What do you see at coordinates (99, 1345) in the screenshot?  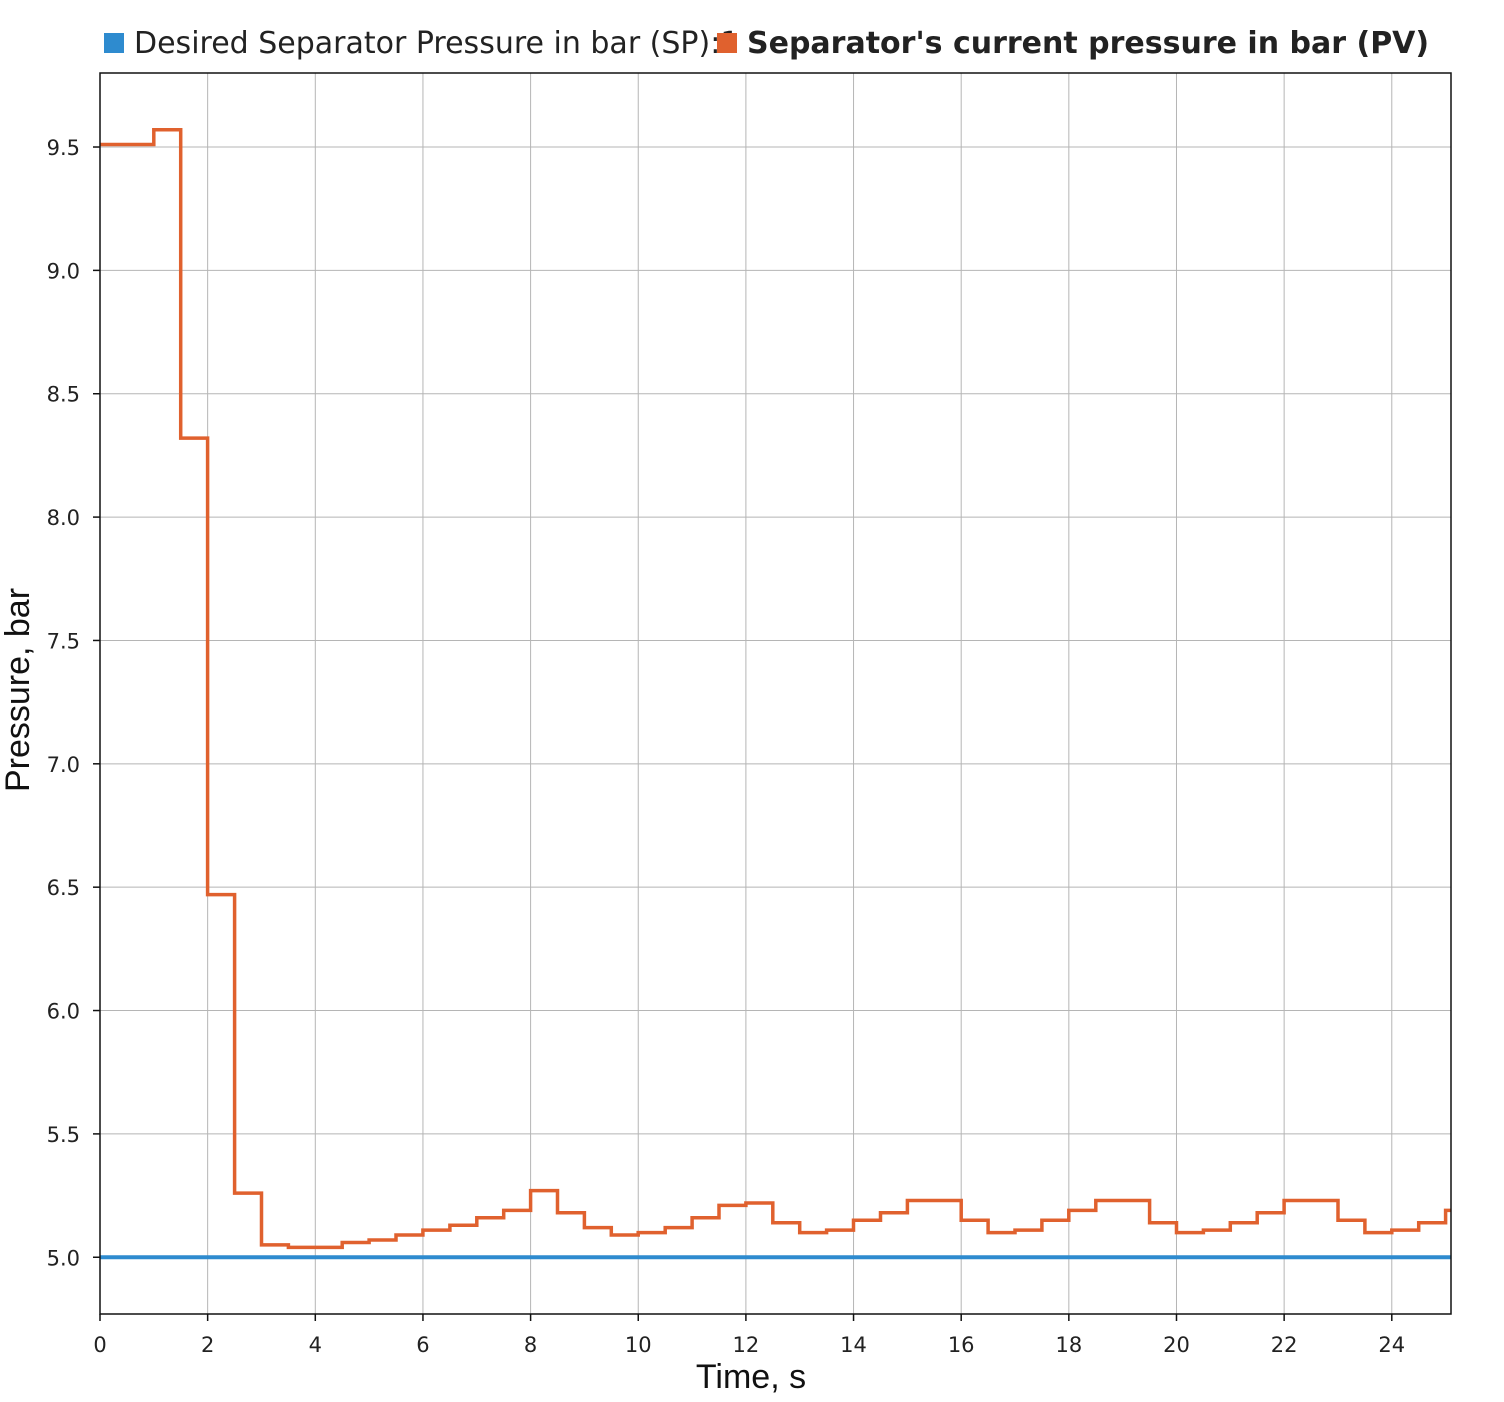 I see `x-tick-label: 0` at bounding box center [99, 1345].